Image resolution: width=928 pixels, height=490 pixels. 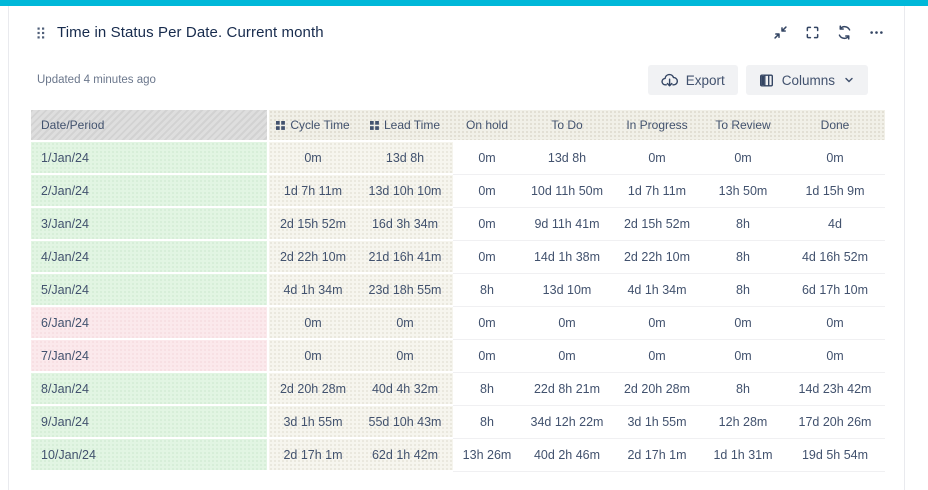 What do you see at coordinates (743, 422) in the screenshot?
I see `value-cell: 12h 28m` at bounding box center [743, 422].